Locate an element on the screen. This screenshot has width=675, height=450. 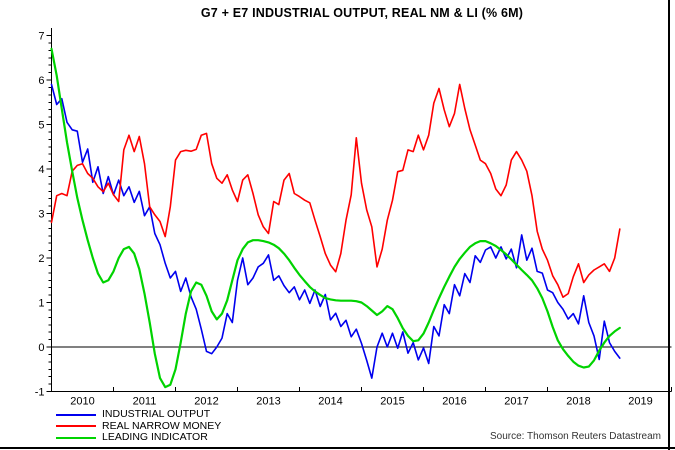
x-axis-label: 2018 is located at coordinates (578, 402).